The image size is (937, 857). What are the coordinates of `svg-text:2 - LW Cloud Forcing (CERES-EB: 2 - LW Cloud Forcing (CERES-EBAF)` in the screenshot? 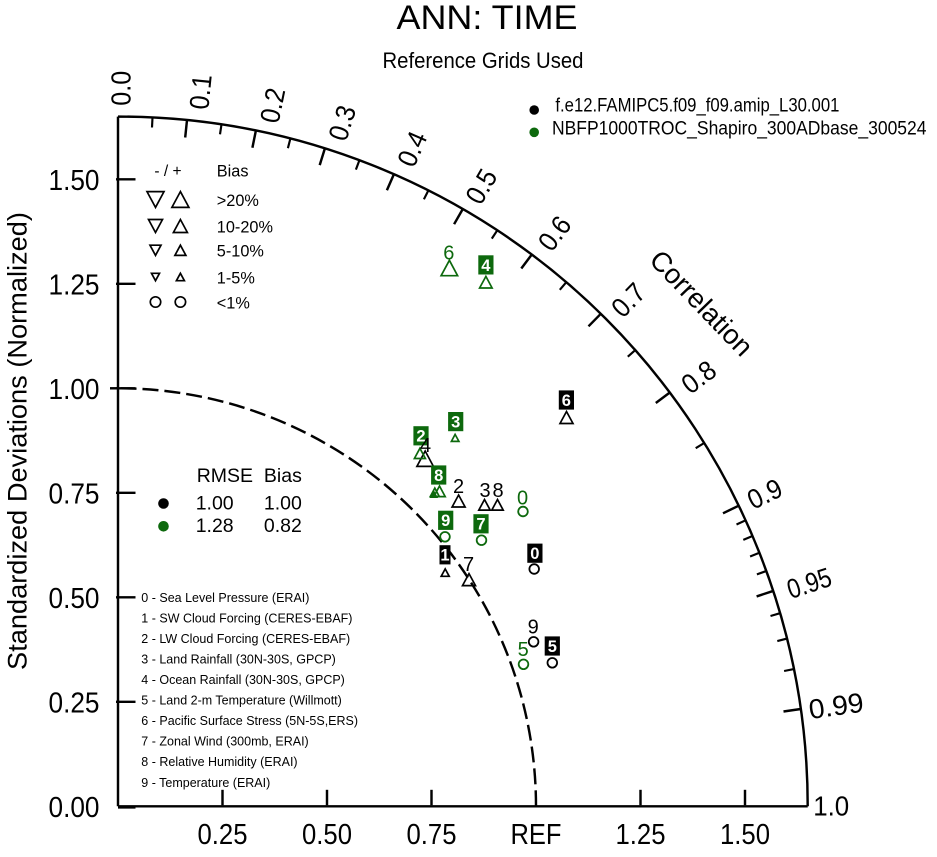 It's located at (245, 639).